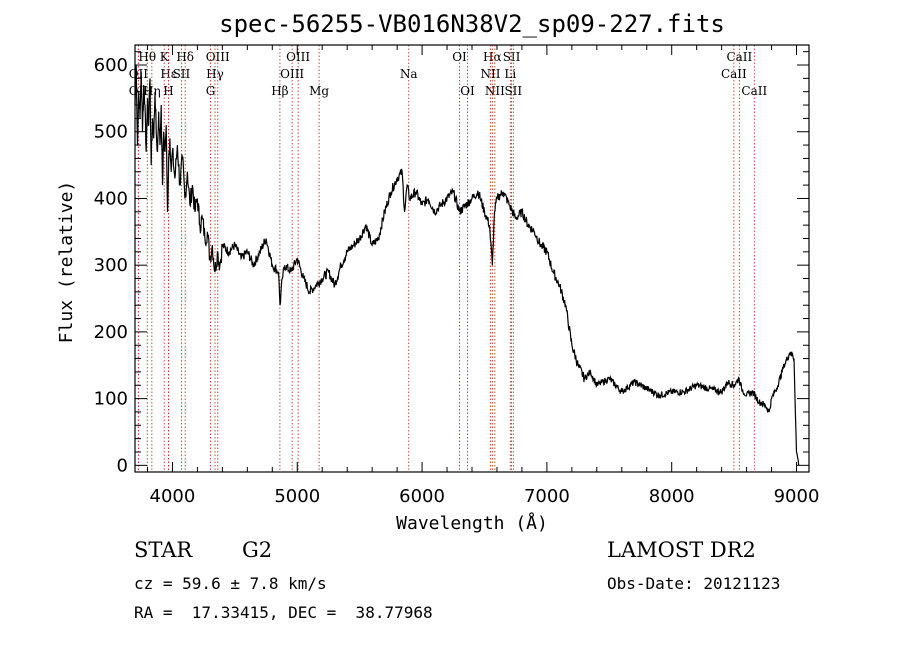 The width and height of the screenshot is (900, 649). I want to click on line-label-26: CaII, so click(734, 74).